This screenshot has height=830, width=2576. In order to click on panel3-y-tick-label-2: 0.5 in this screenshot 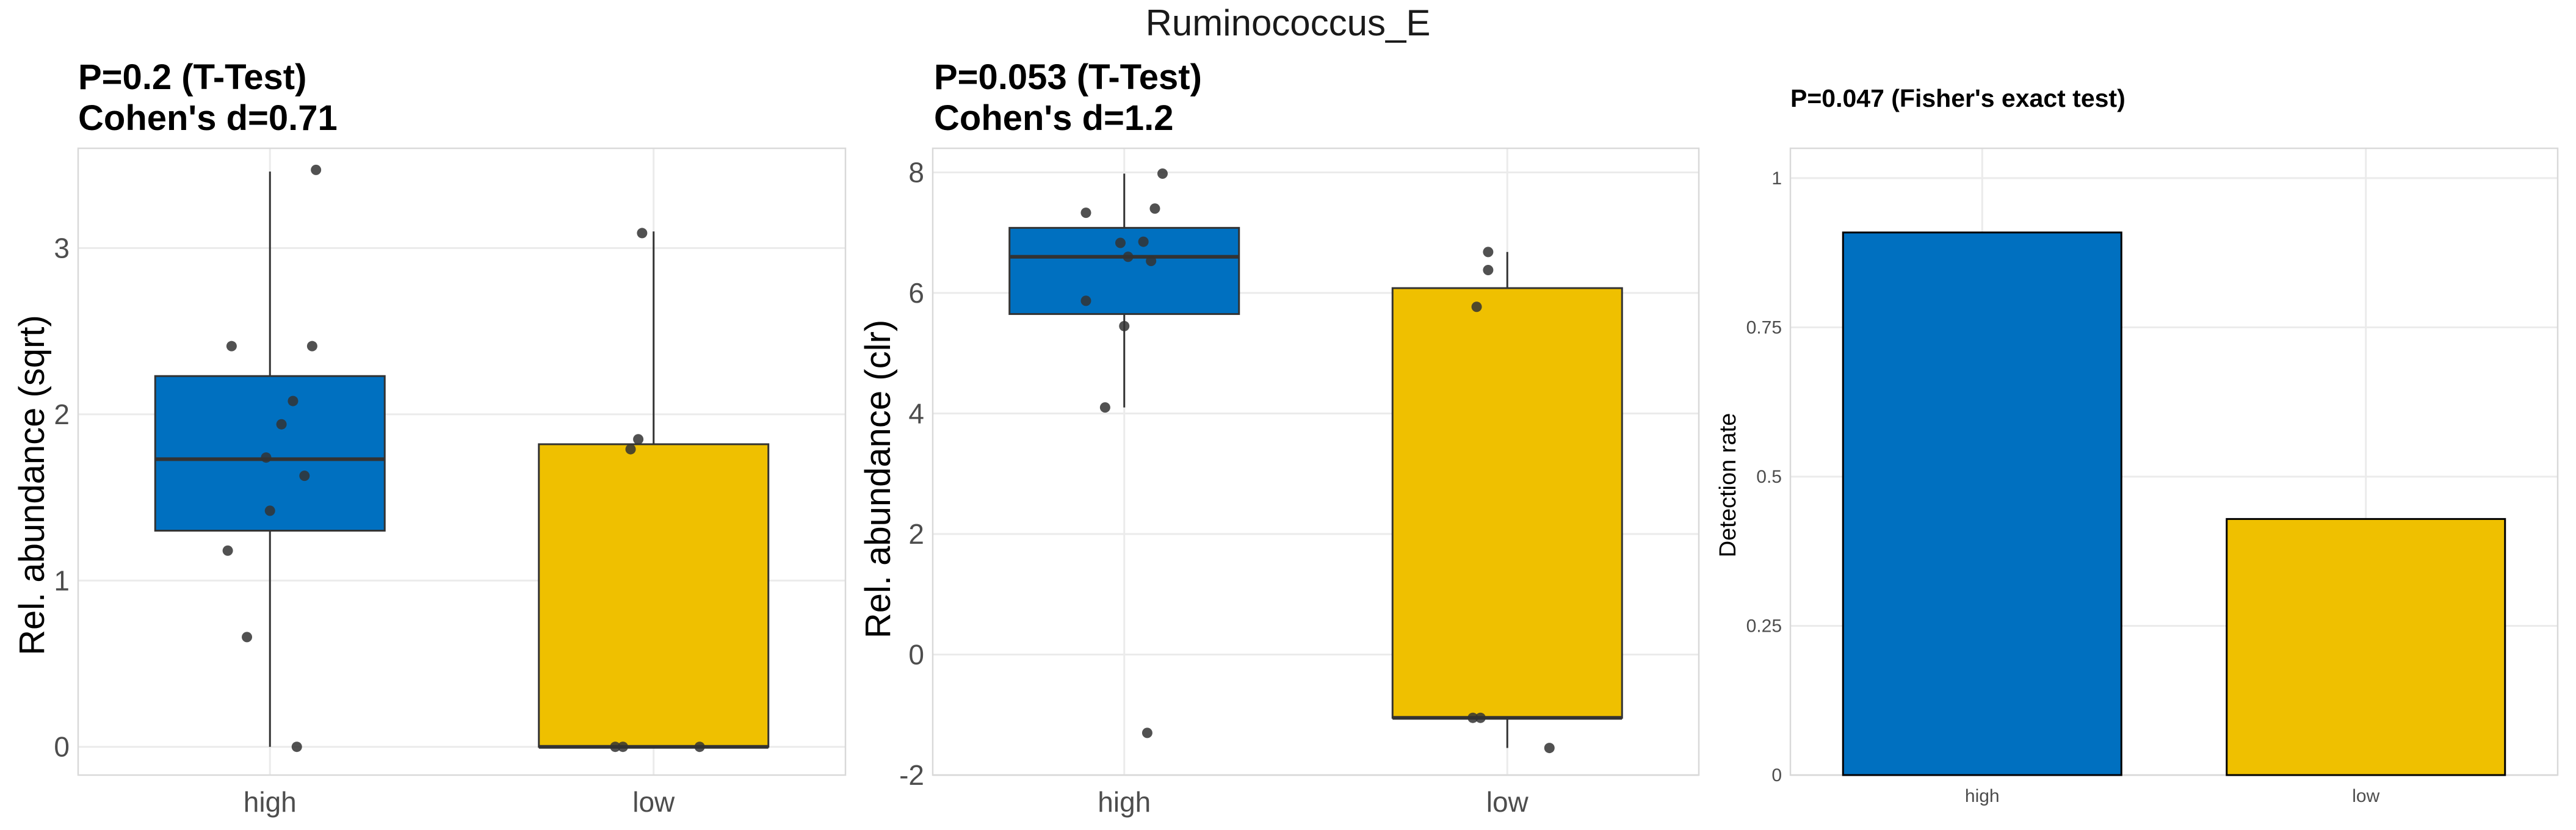, I will do `click(1769, 477)`.